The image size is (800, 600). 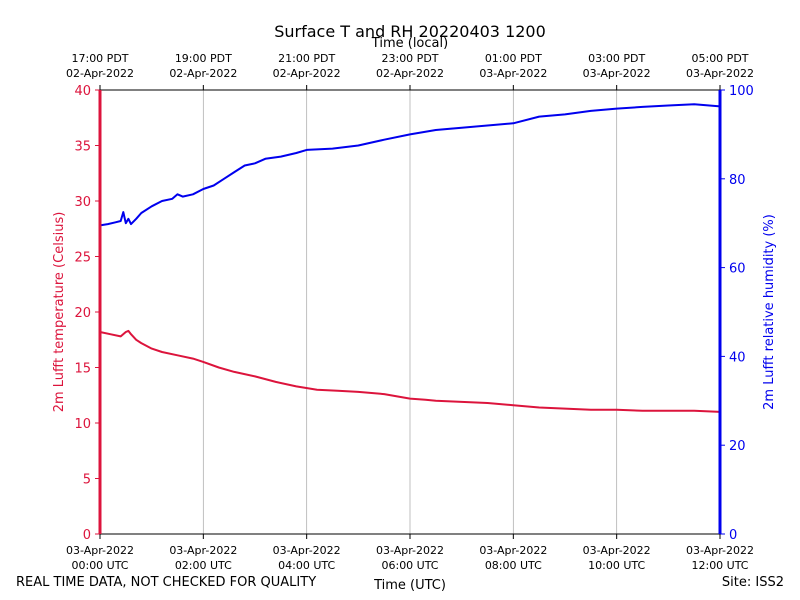 I want to click on left-axis-ticks: 0 5 10 15 20 25 30 35 40, so click(x=87, y=313).